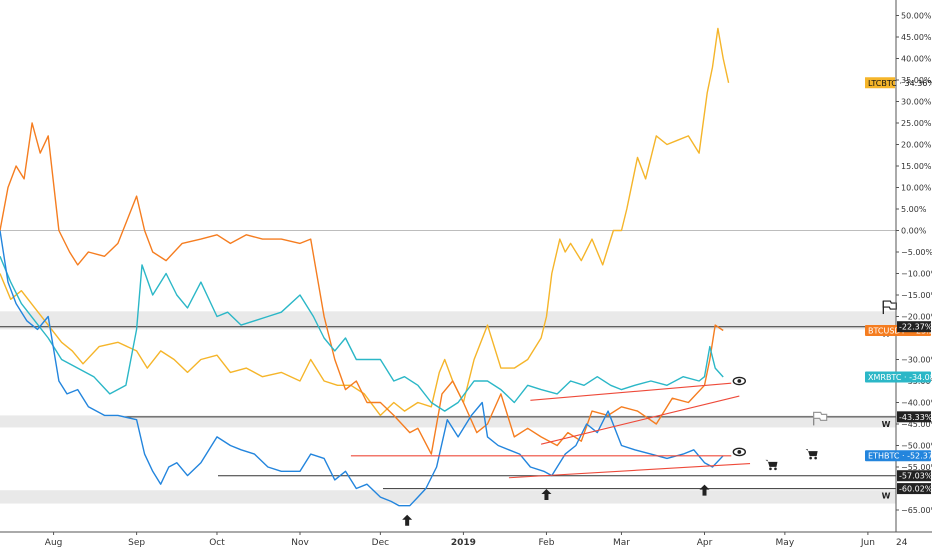 Image resolution: width=932 pixels, height=550 pixels. What do you see at coordinates (916, 145) in the screenshot?
I see `y-tick-label: 20.00%` at bounding box center [916, 145].